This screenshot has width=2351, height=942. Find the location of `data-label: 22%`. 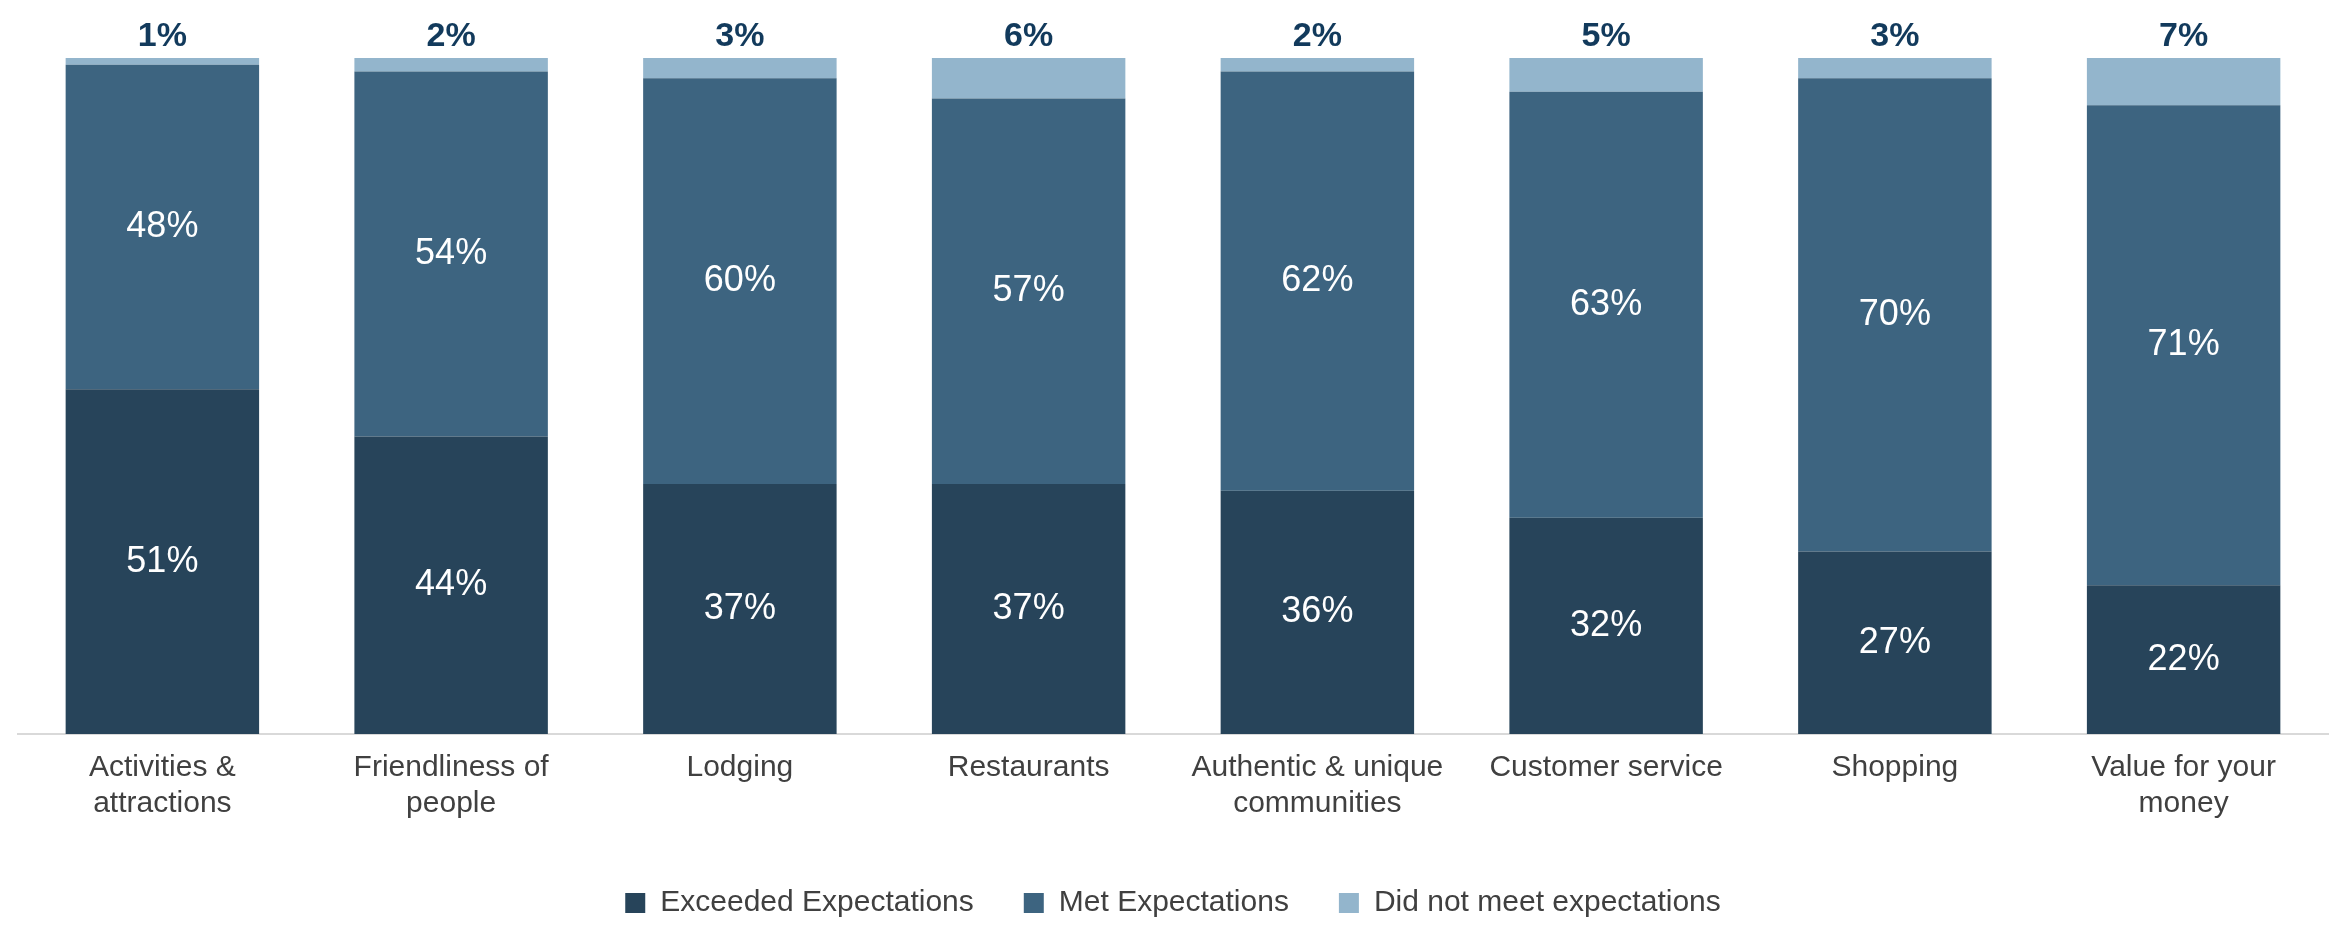

data-label: 22% is located at coordinates (2183, 657).